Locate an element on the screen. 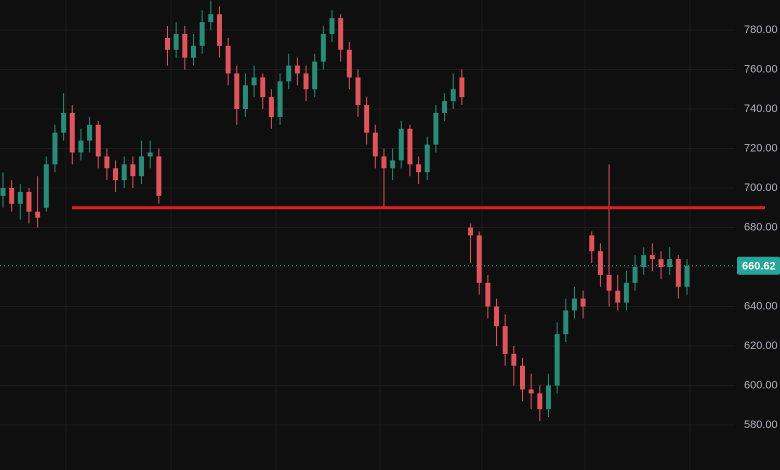 Image resolution: width=780 pixels, height=470 pixels. y-tick-label: 740.00 is located at coordinates (761, 109).